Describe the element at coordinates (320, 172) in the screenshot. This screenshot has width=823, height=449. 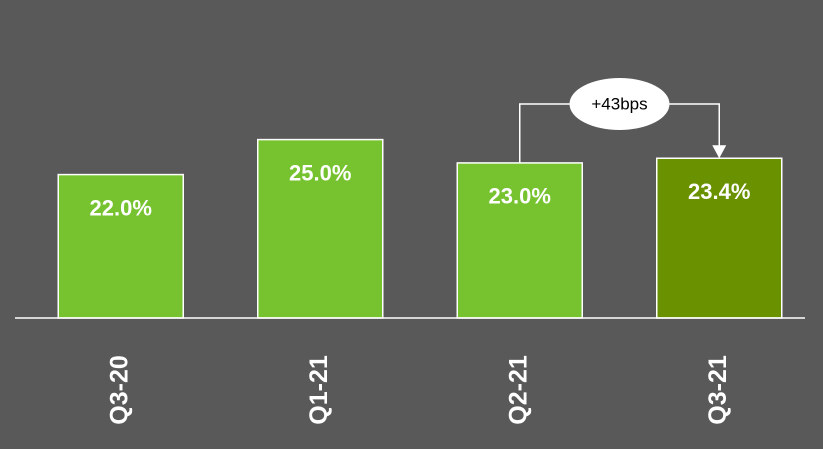
I see `data-label: 25.0%` at that location.